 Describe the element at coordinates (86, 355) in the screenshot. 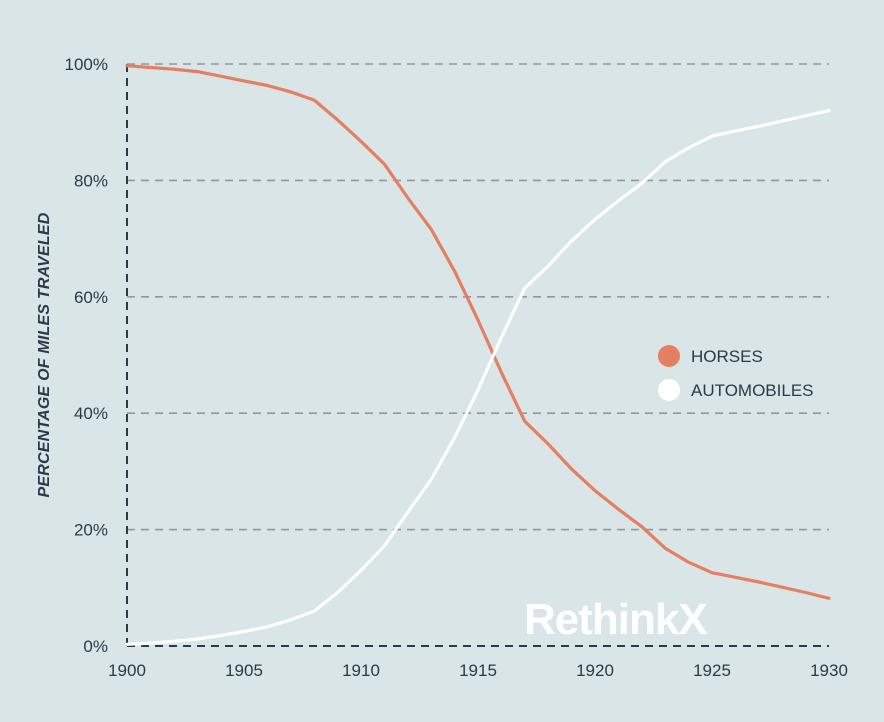

I see `y-tick-labels: 0% 20% 40% 60% 80% 100%` at that location.